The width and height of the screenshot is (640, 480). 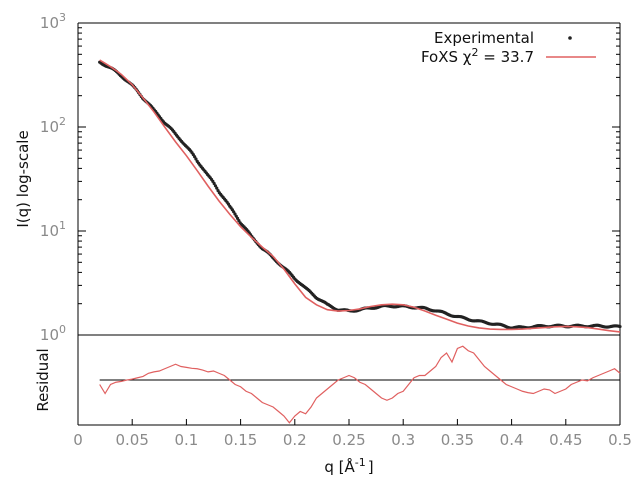 I want to click on legend: Experimental FoXS χ2 = 33.7, so click(x=508, y=47).